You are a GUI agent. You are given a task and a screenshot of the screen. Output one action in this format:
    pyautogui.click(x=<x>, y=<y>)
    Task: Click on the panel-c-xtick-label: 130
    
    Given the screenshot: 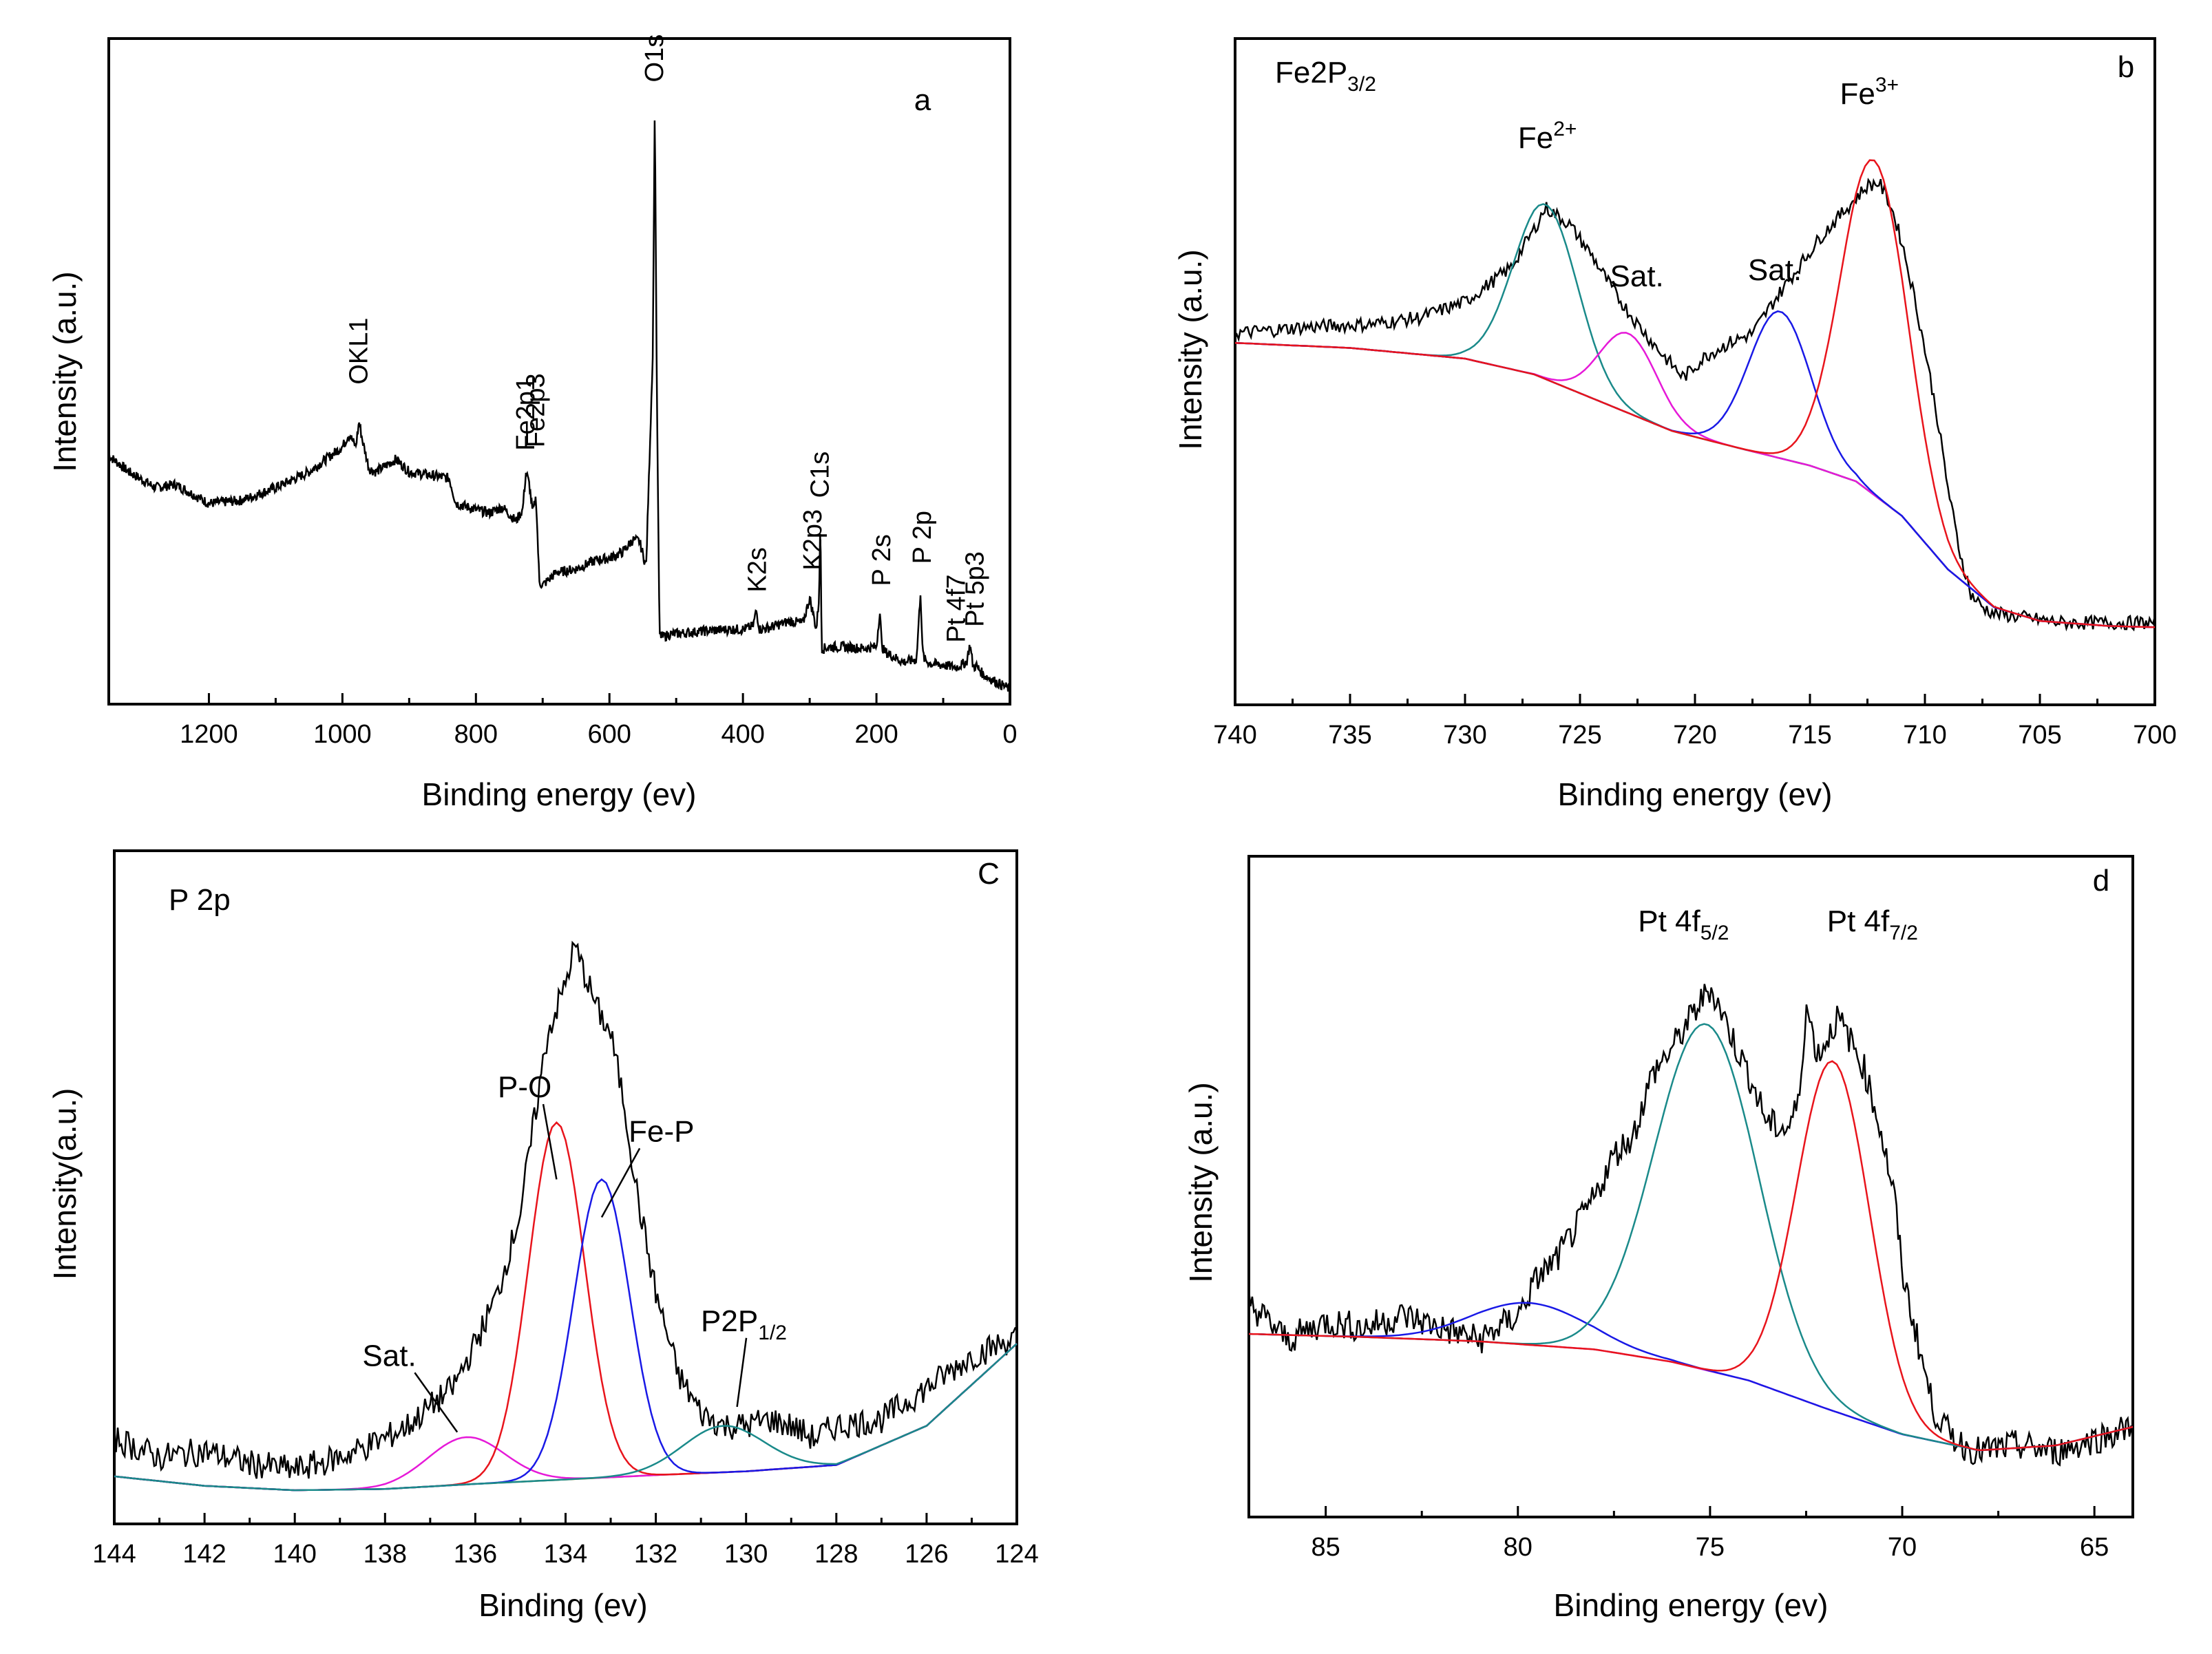 What is the action you would take?
    pyautogui.click(x=746, y=1554)
    